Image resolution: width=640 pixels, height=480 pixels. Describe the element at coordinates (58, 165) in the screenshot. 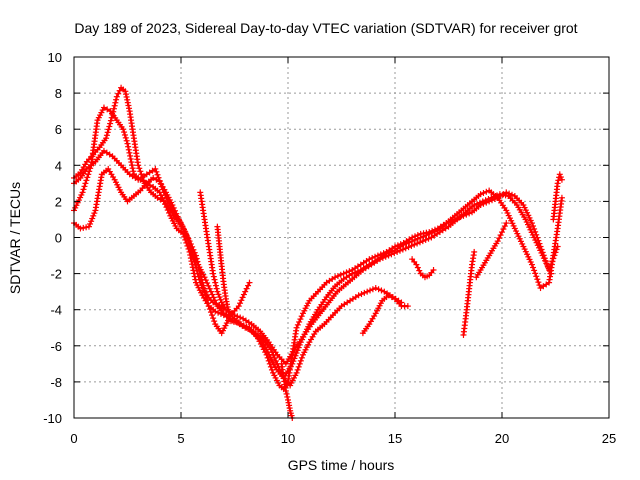

I see `y-tick-label: 4` at that location.